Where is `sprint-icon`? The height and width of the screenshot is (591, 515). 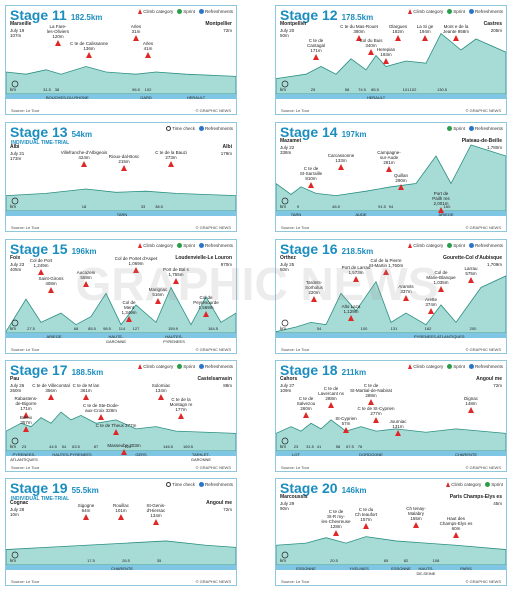 sprint-icon is located at coordinates (180, 246).